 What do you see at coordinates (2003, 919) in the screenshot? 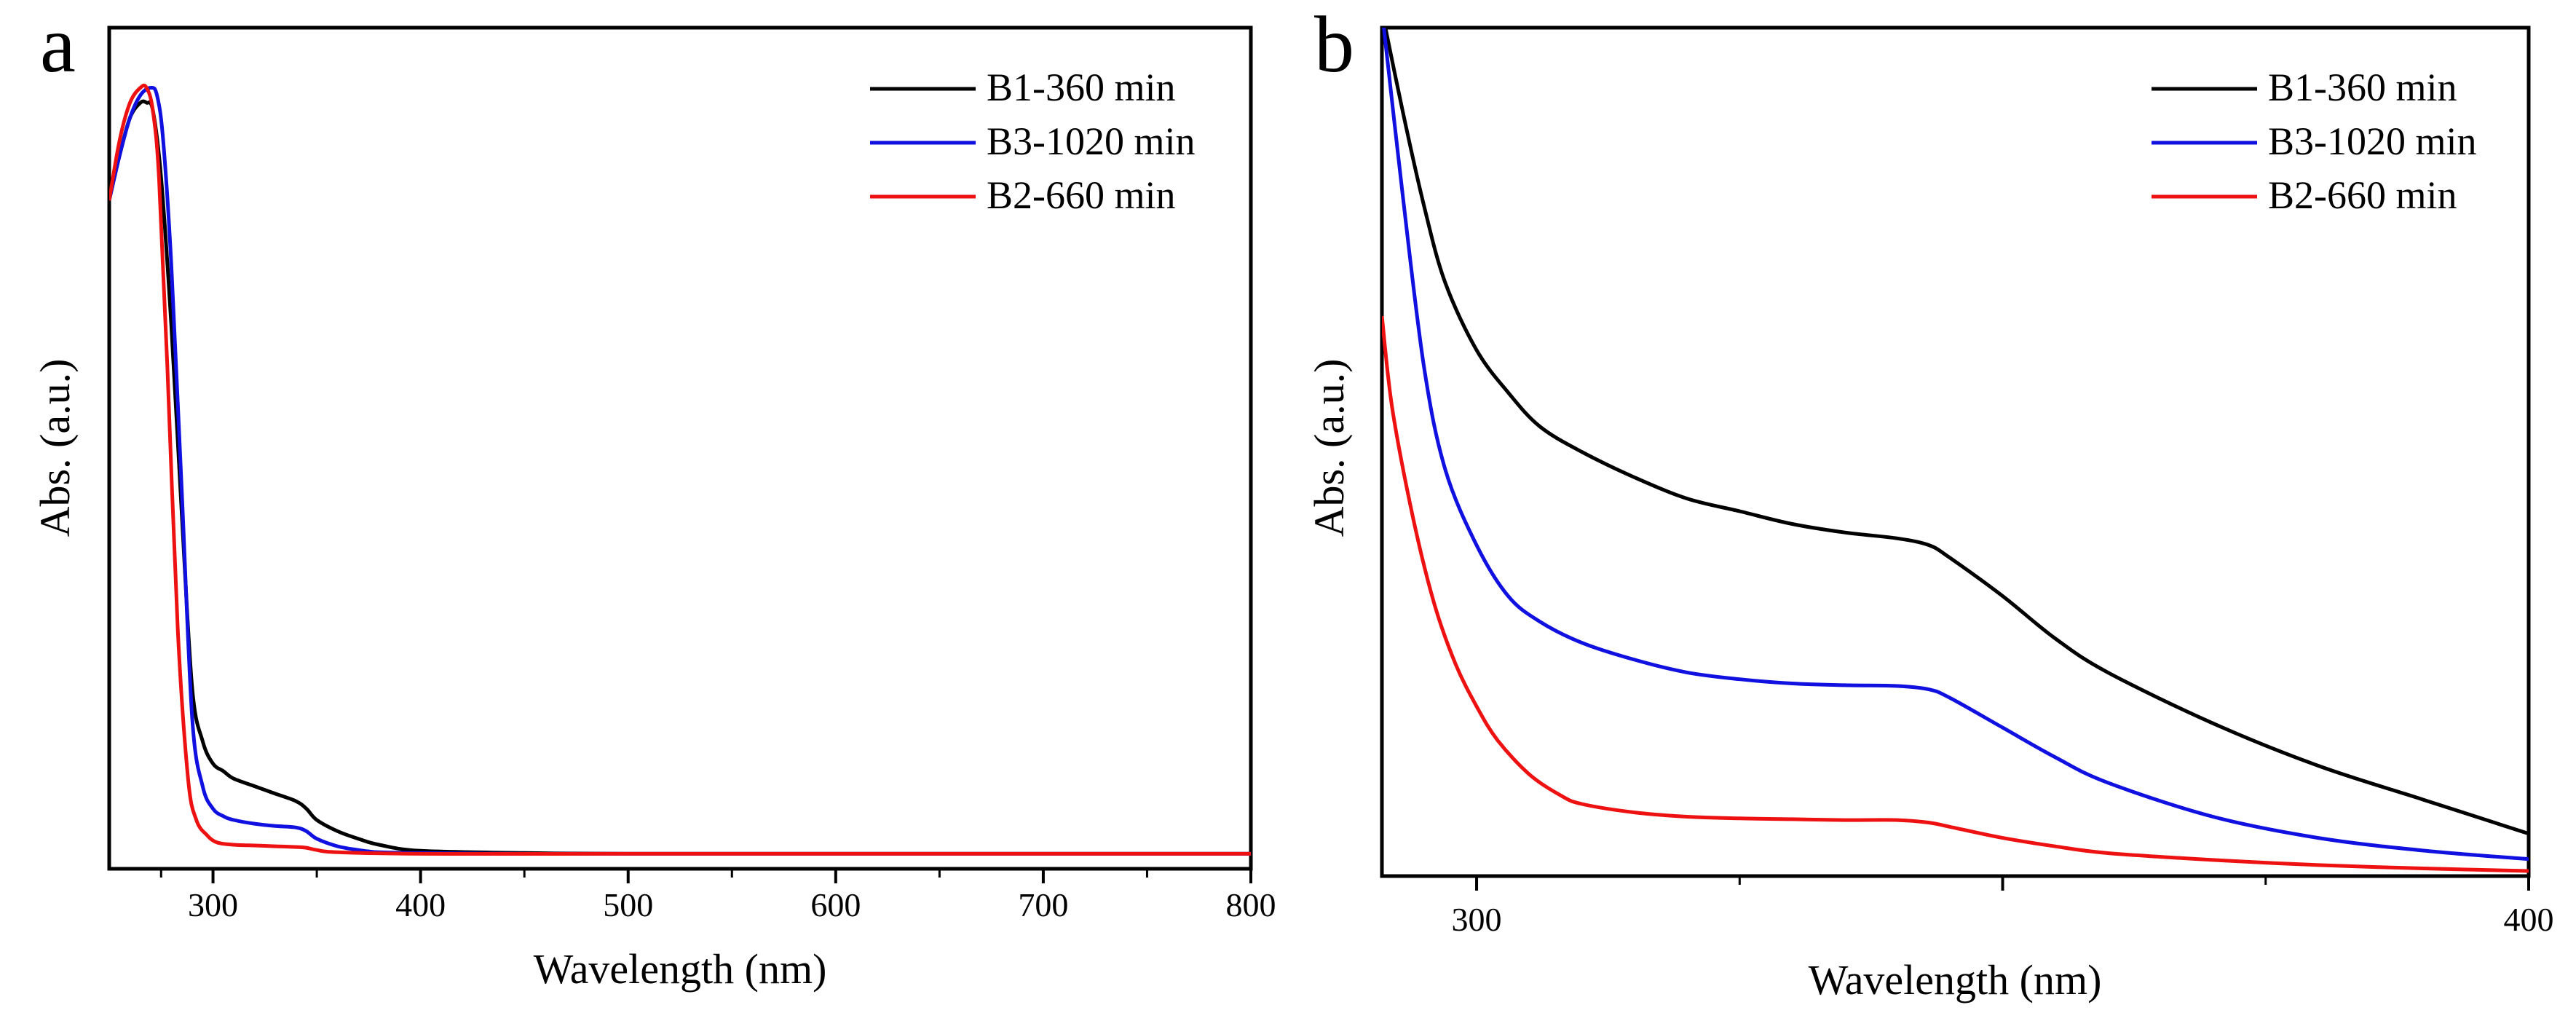
I see `panel-b-xtick-labels: 300 400` at bounding box center [2003, 919].